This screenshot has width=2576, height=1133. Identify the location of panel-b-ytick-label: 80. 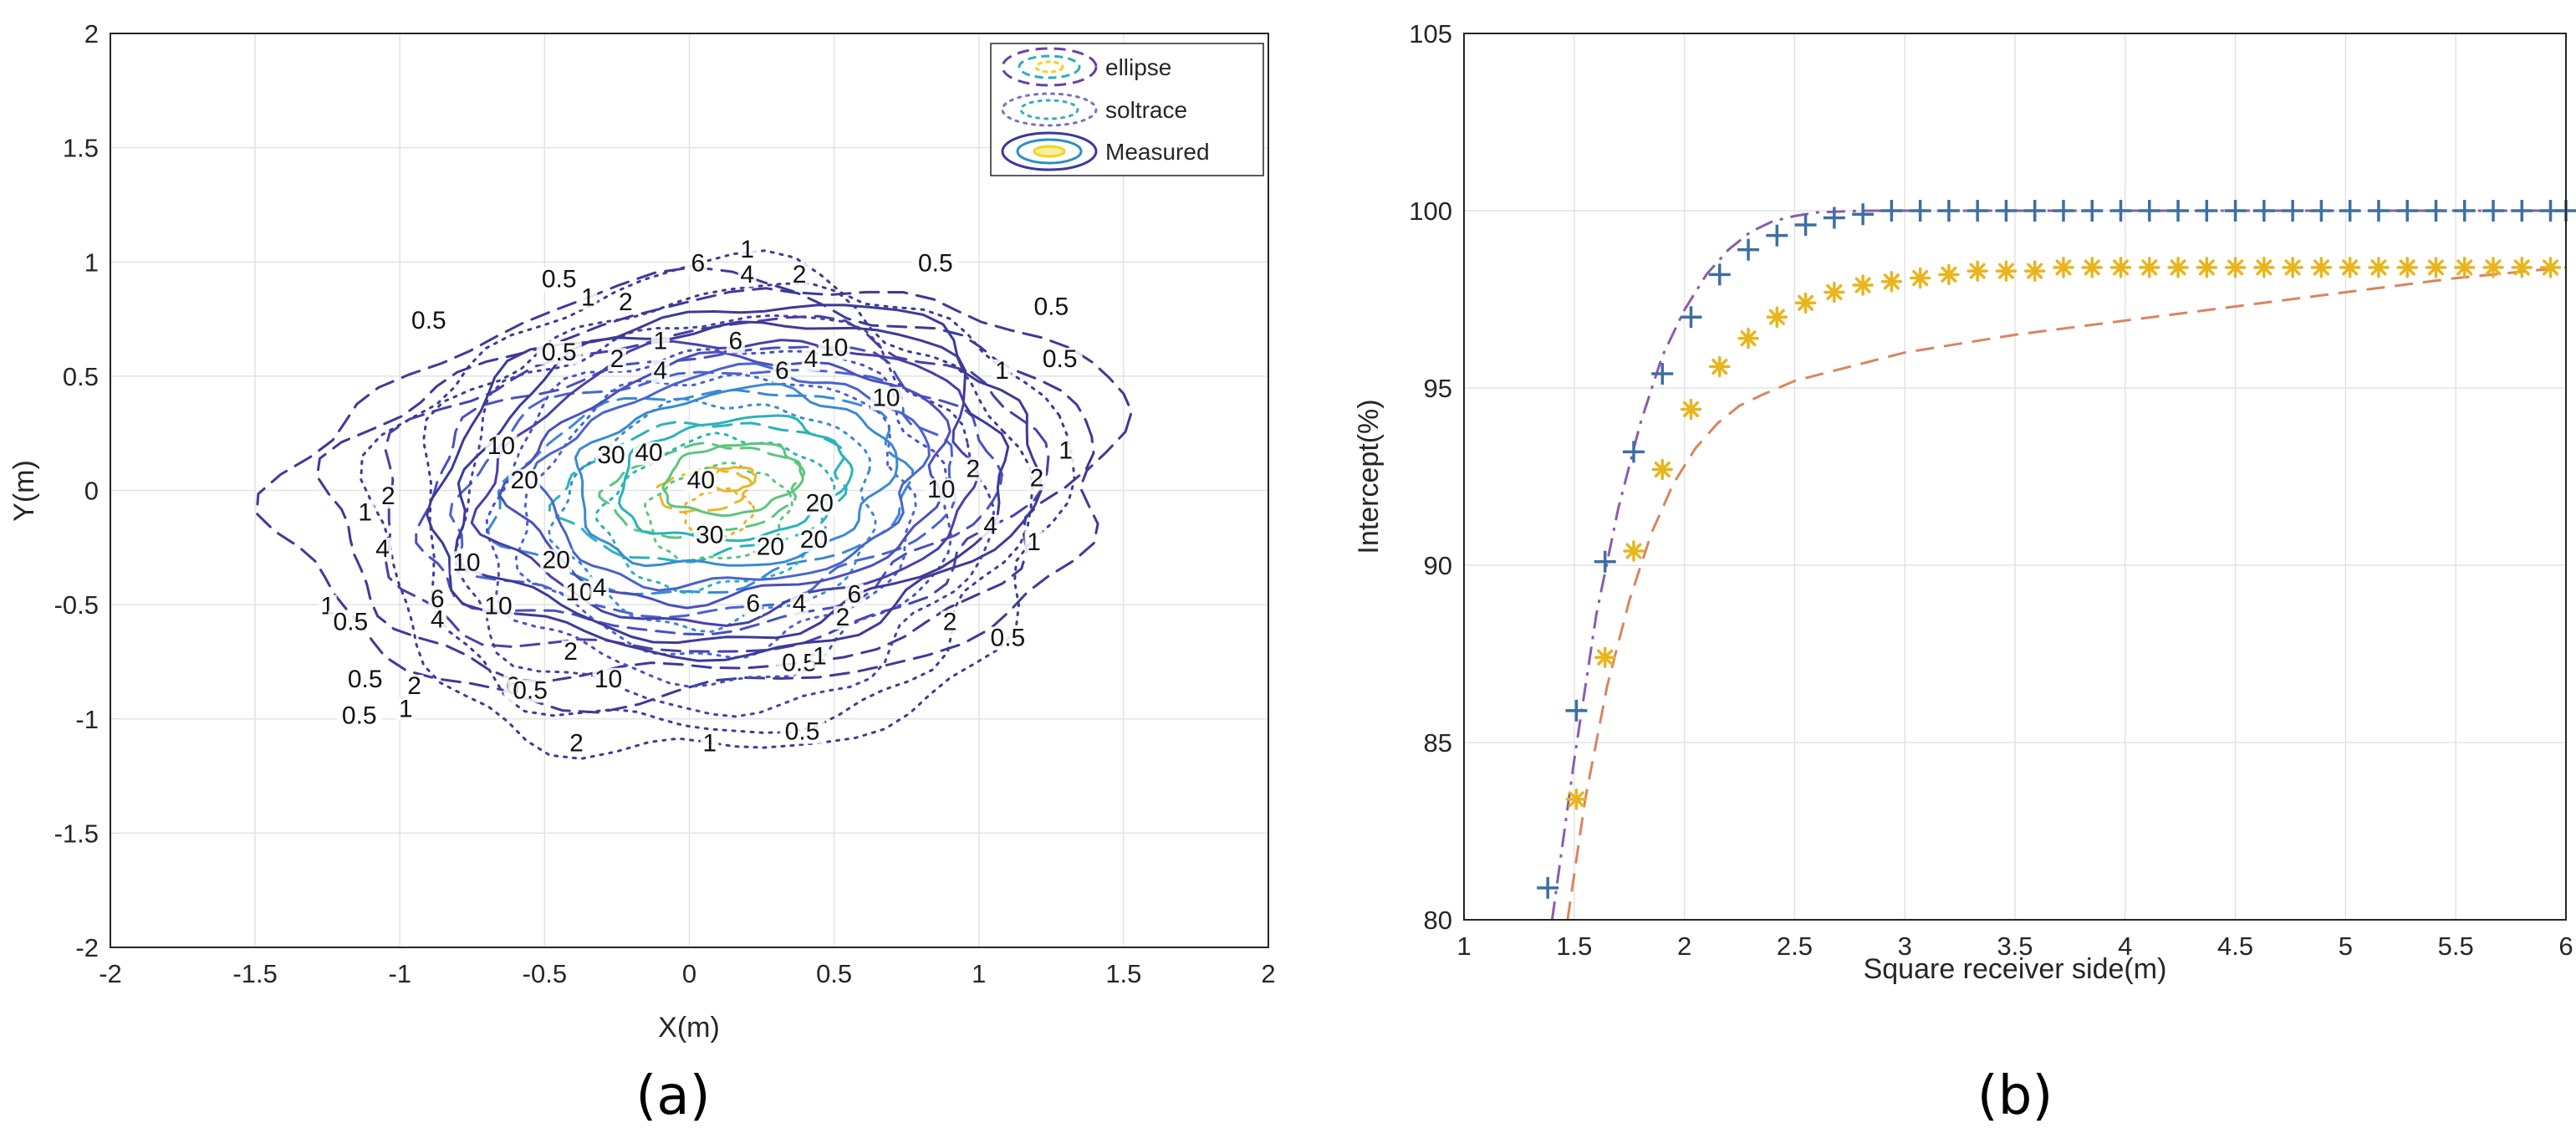
(1438, 920).